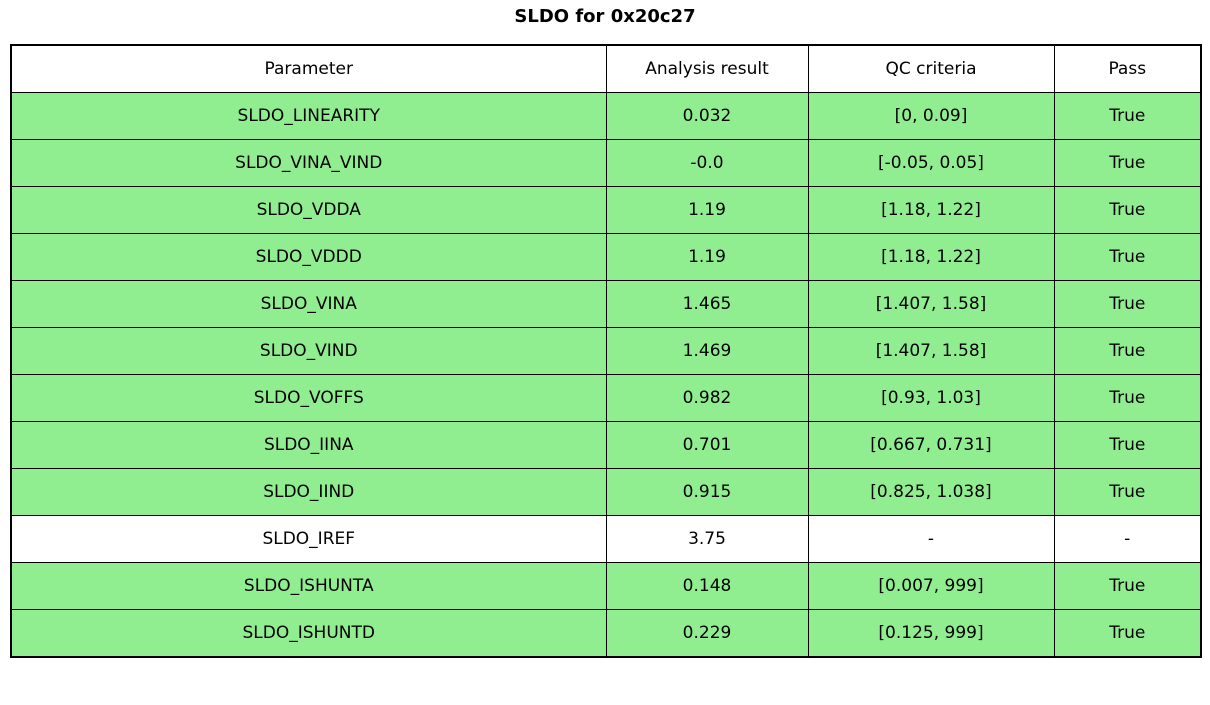 The image size is (1210, 705). What do you see at coordinates (308, 163) in the screenshot?
I see `cell-parameter: SLDO_VINA_VIND` at bounding box center [308, 163].